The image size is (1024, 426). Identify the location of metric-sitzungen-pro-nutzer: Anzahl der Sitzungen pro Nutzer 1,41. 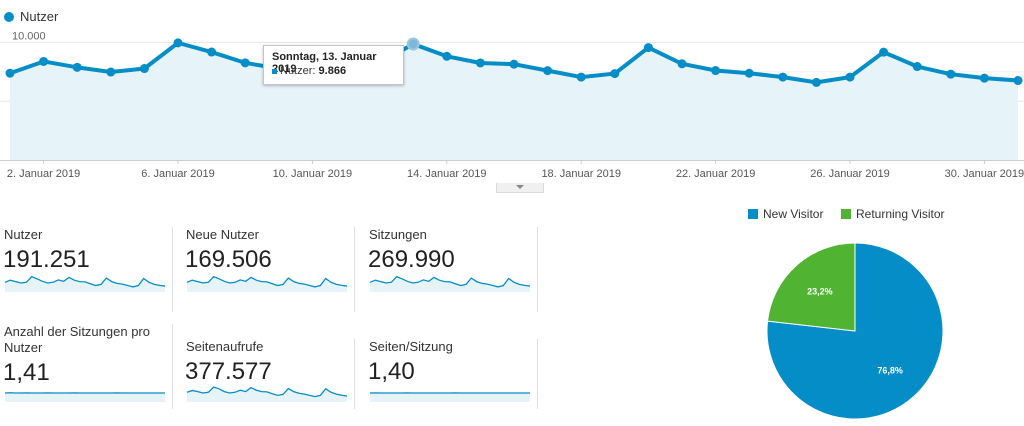
(86, 366).